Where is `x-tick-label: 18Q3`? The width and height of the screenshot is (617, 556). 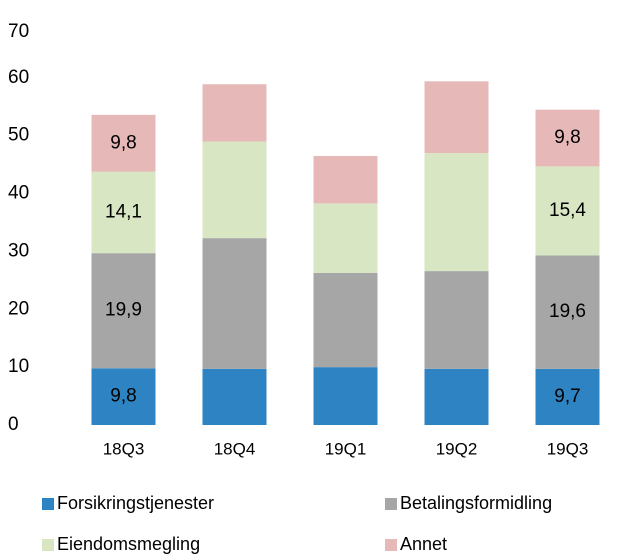 x-tick-label: 18Q3 is located at coordinates (124, 448).